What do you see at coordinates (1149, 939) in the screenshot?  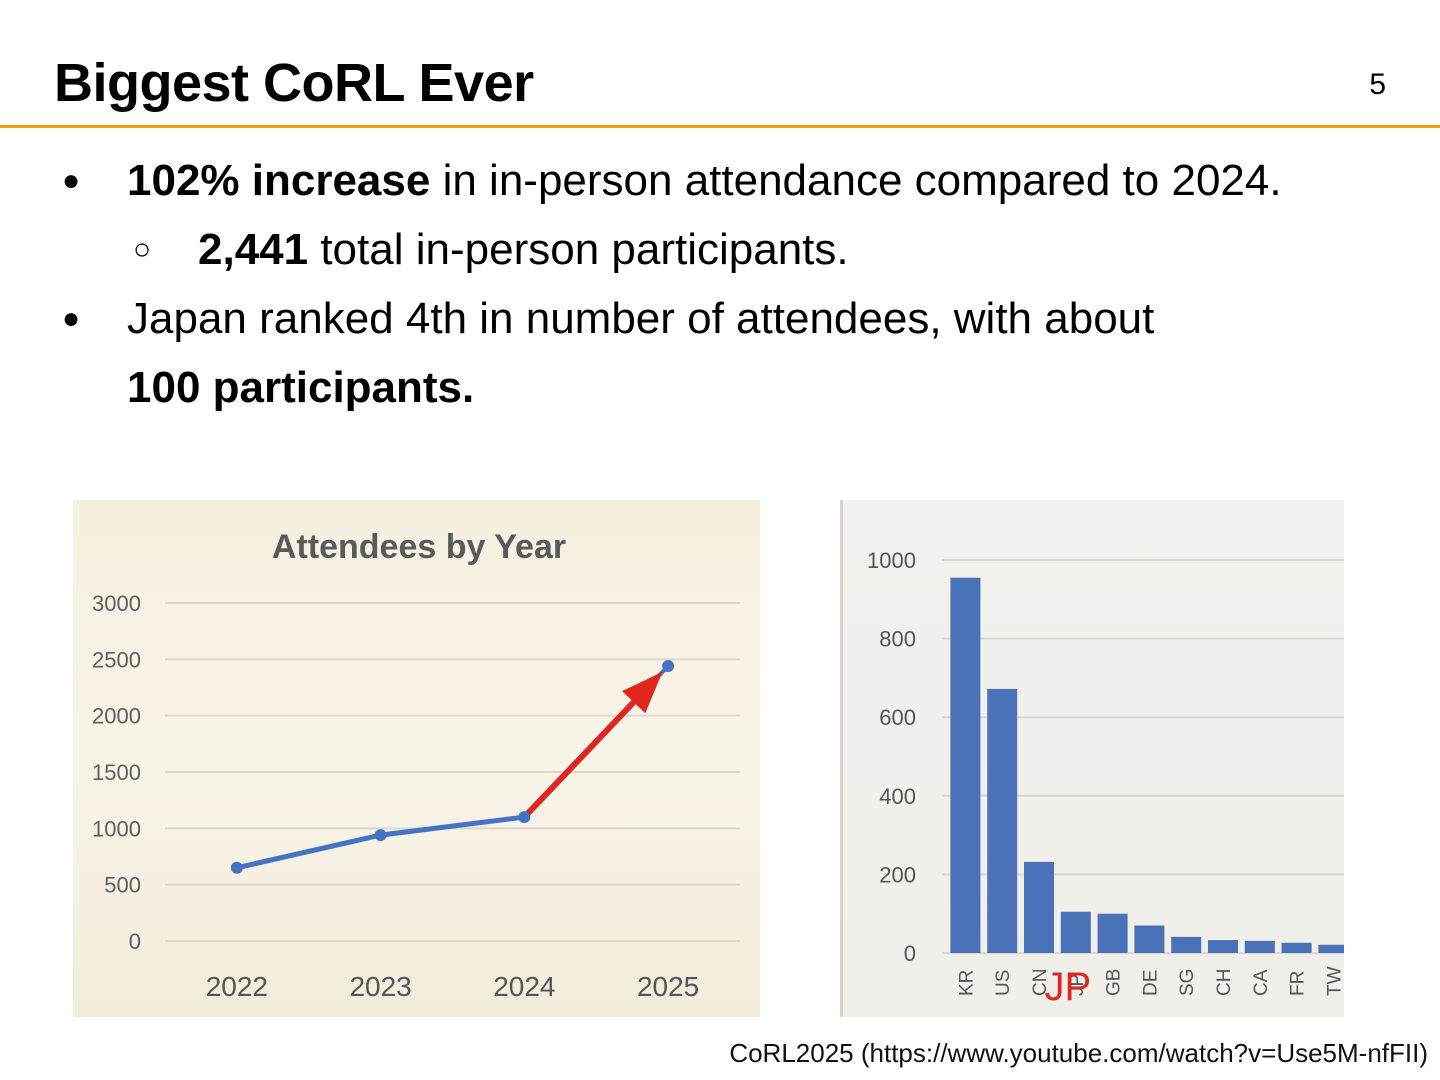 I see `bar-de` at bounding box center [1149, 939].